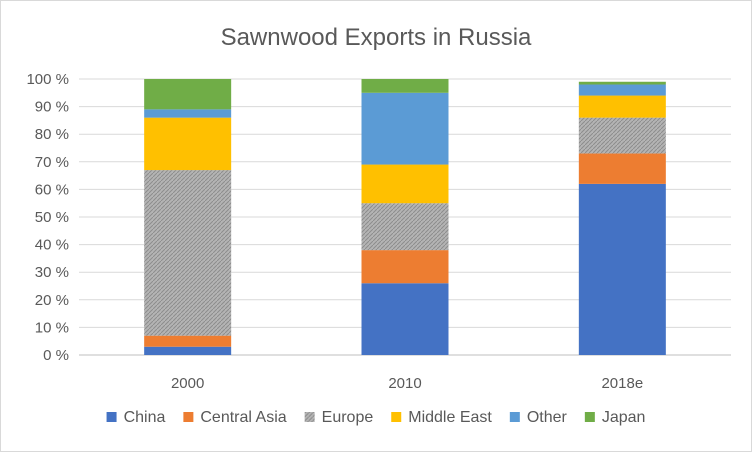  What do you see at coordinates (622, 135) in the screenshot?
I see `bar-segment-europe-2018e` at bounding box center [622, 135].